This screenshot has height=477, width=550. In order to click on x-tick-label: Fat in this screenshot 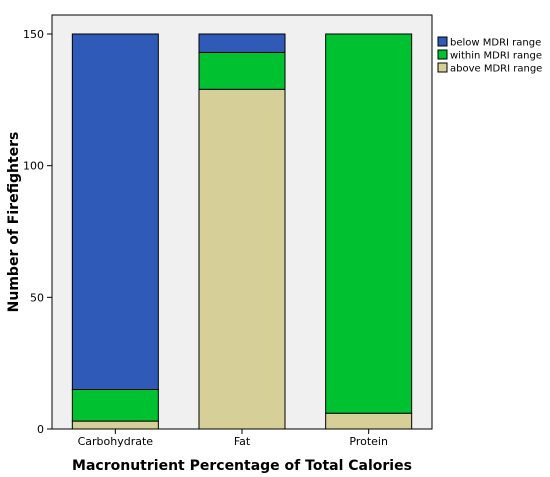, I will do `click(242, 441)`.